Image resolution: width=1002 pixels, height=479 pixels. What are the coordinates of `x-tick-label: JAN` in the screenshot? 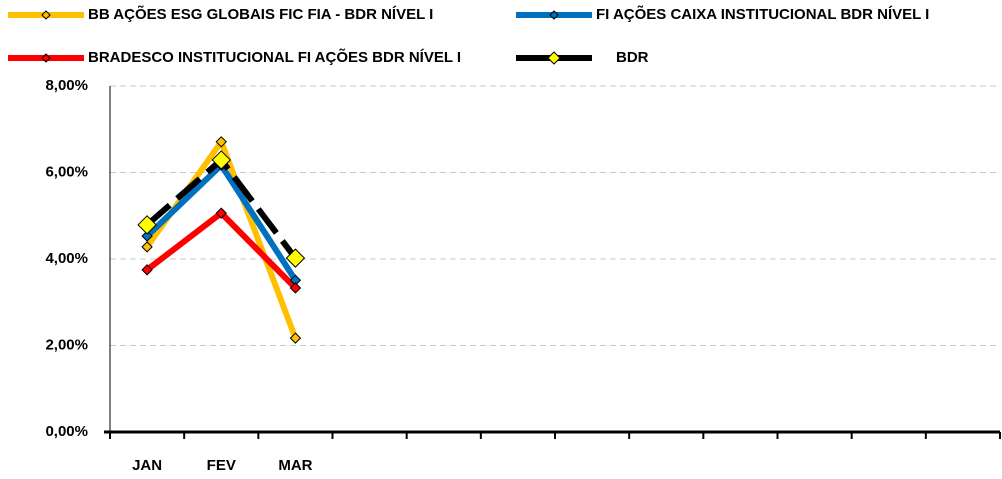 It's located at (147, 465).